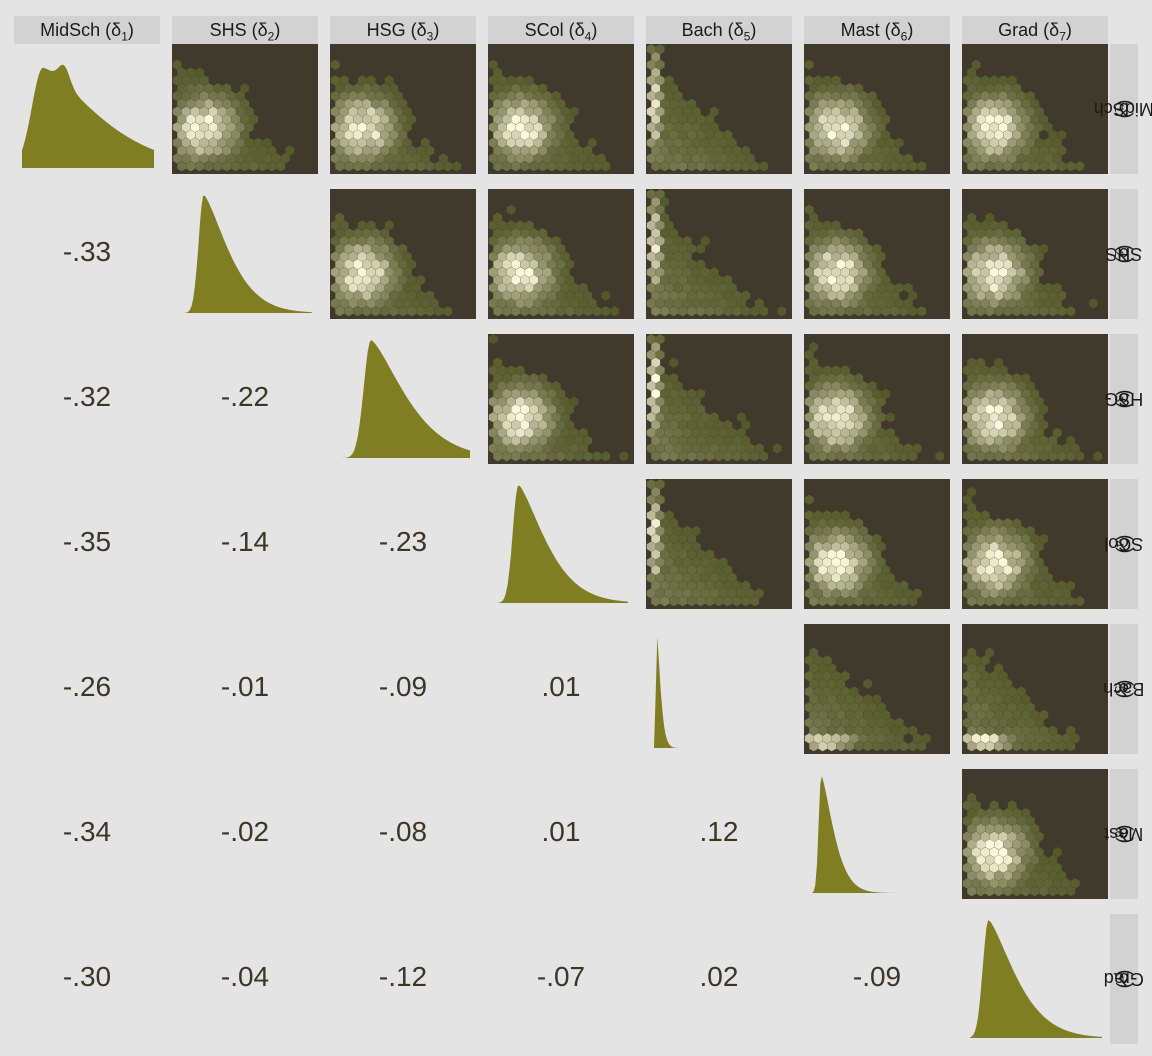 The width and height of the screenshot is (1152, 1056). Describe the element at coordinates (116, 30) in the screenshot. I see `strip-symbol: δ` at that location.